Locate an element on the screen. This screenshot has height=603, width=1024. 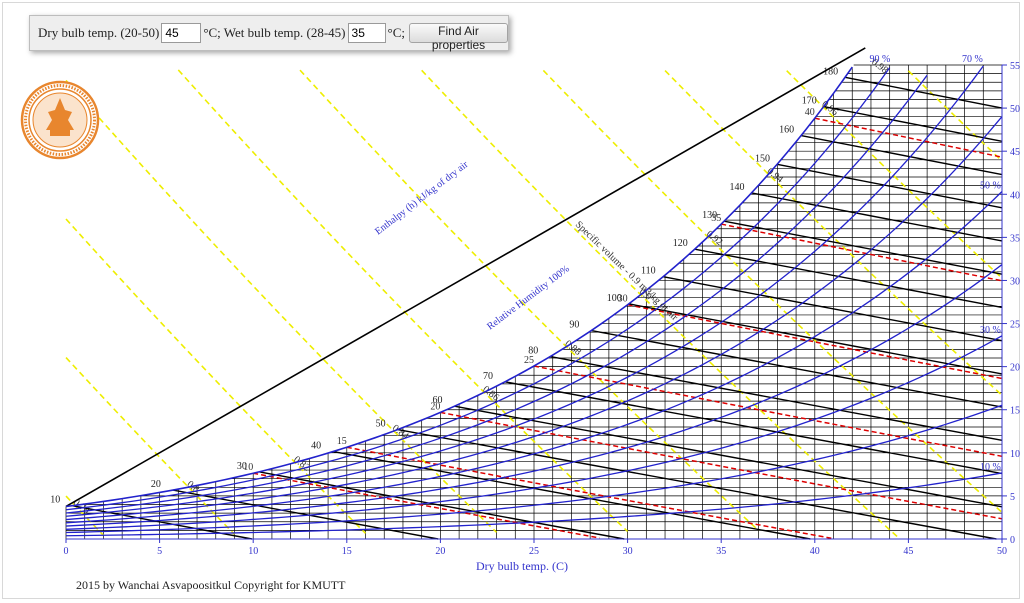
y-tick-label: 25 is located at coordinates (1015, 325).